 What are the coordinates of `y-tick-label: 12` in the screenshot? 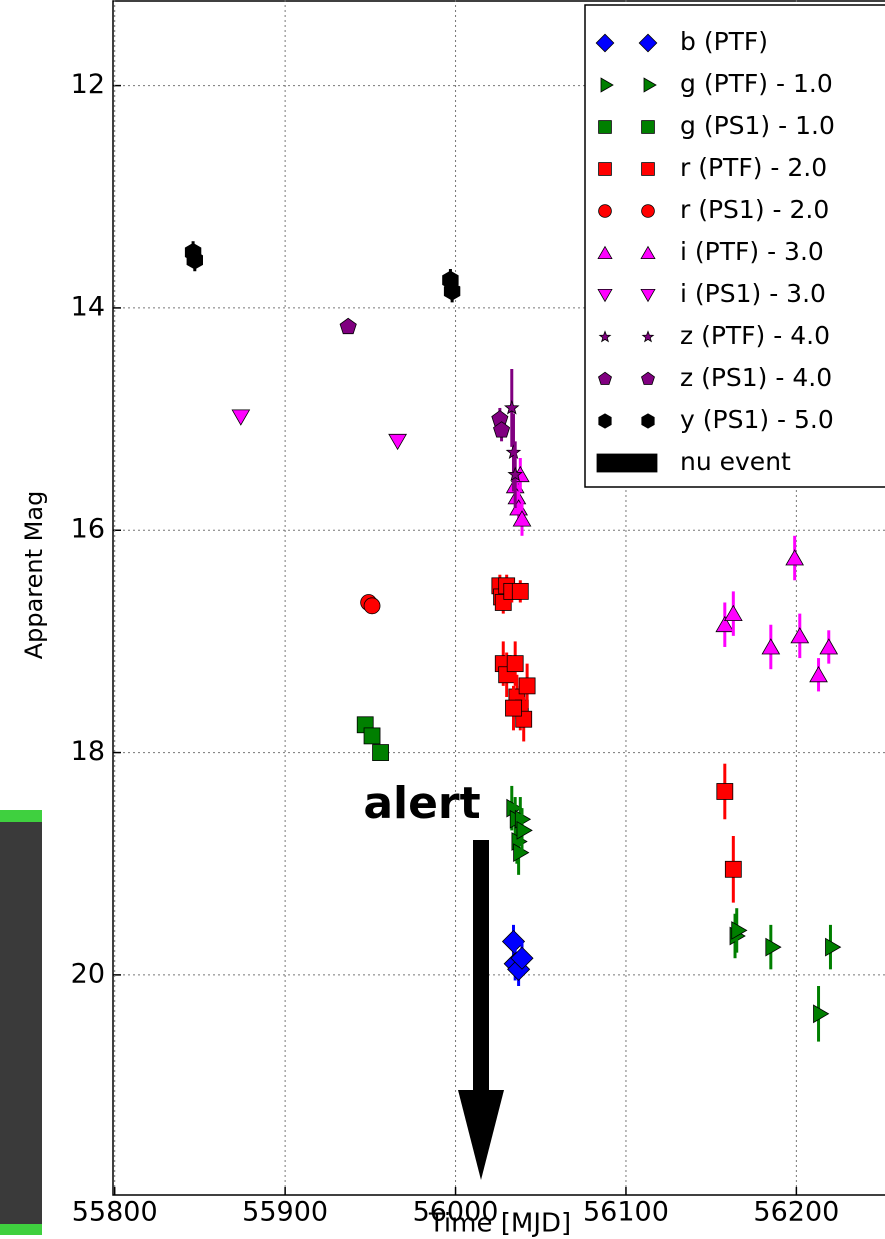 It's located at (88, 84).